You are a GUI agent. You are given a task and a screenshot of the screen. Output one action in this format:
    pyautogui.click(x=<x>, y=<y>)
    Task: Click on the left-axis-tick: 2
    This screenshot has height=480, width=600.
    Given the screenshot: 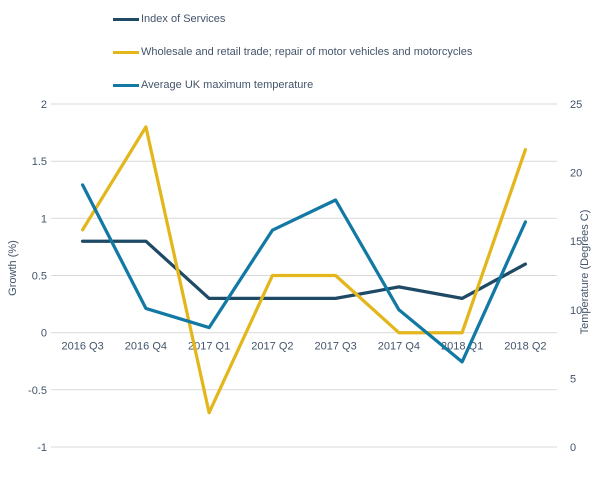 What is the action you would take?
    pyautogui.click(x=44, y=105)
    